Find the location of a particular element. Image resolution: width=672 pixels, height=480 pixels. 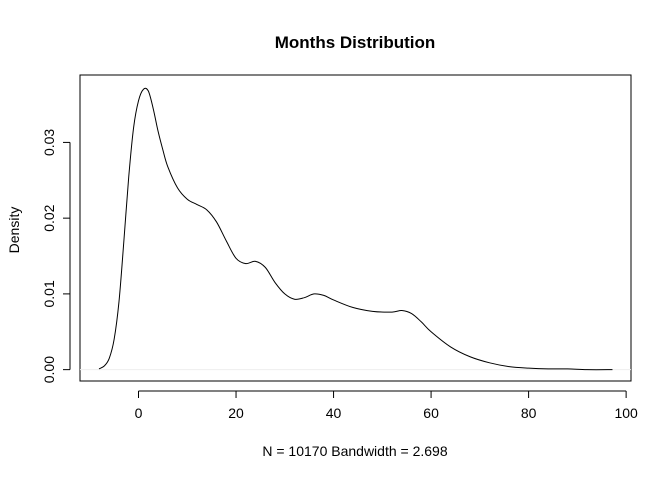

x-tick-label: 40 is located at coordinates (334, 413).